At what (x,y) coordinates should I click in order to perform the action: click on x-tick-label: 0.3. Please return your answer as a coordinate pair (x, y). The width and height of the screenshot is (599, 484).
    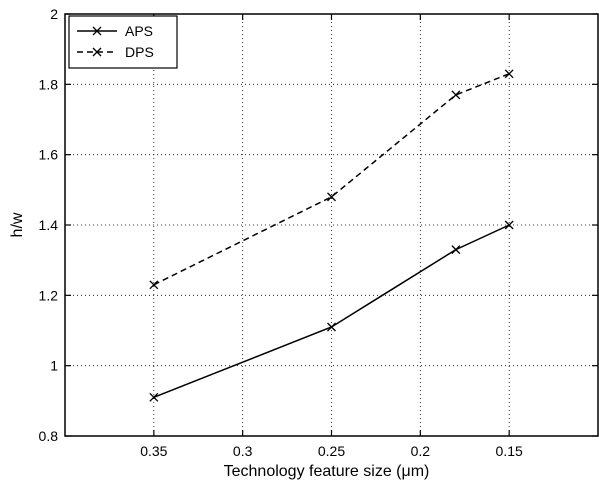
    Looking at the image, I should click on (243, 451).